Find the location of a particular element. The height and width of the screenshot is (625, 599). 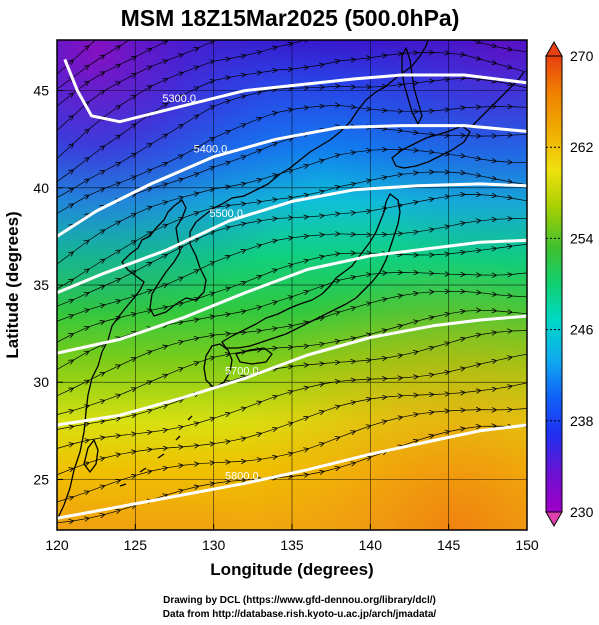

contour-label: 5400.0 is located at coordinates (211, 150).